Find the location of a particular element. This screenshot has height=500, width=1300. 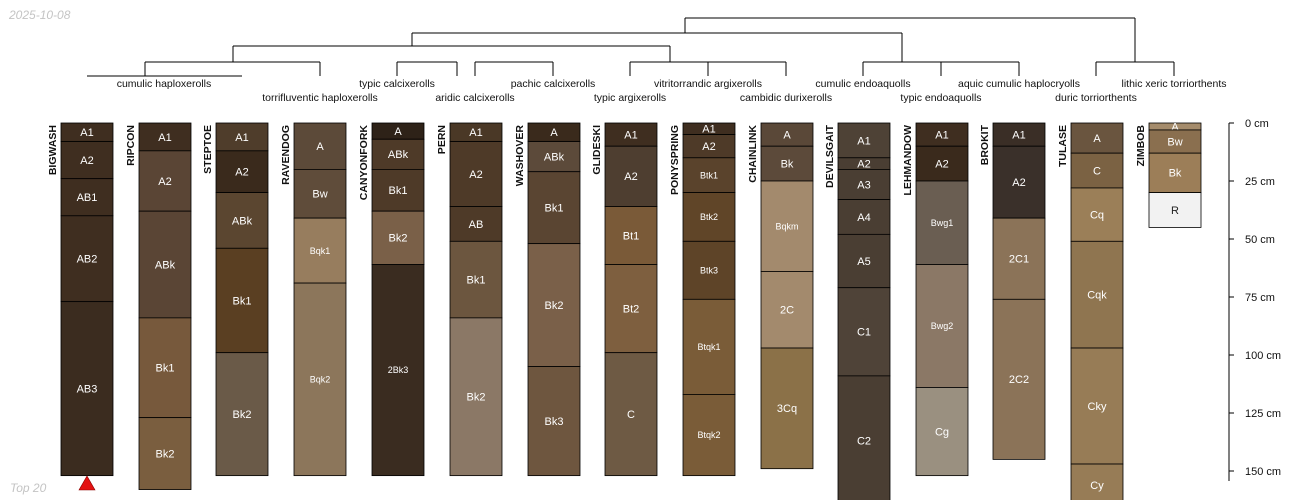

profile-canyonfork: CANYONFORK A ABk Bk1 Bk2 2Bk3 is located at coordinates (391, 299).